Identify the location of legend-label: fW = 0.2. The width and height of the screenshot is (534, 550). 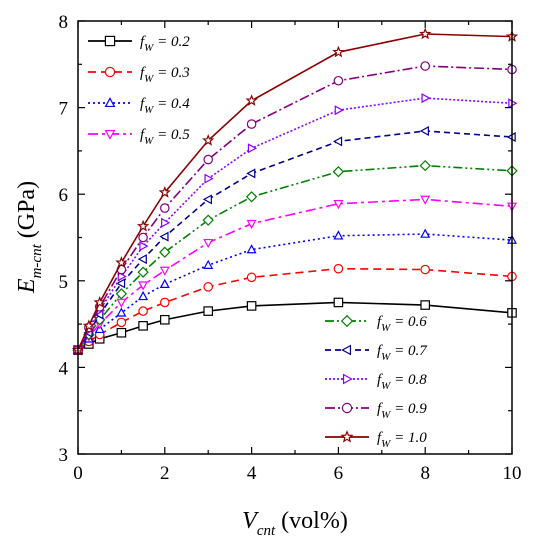
(165, 44).